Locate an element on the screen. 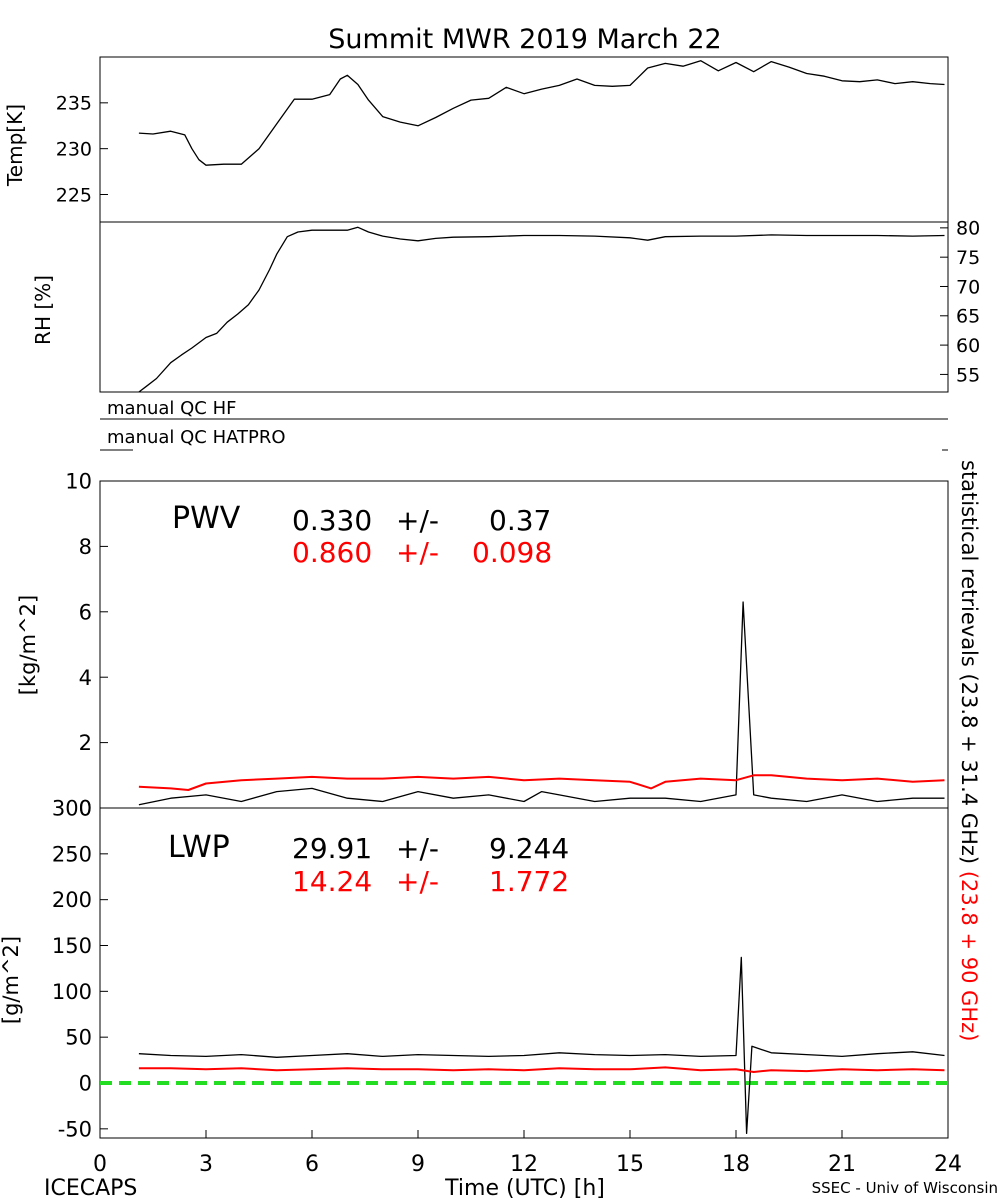  right-caption-red: (23.8 + 90 GHz) is located at coordinates (969, 956).